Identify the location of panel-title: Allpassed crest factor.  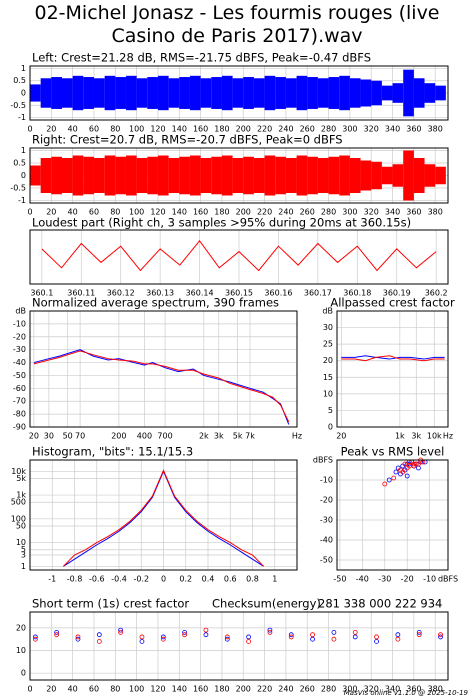
(392, 303).